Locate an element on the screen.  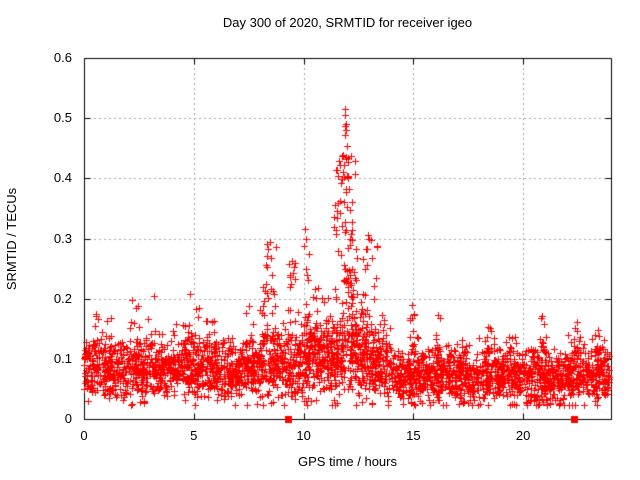
y-tick-label: 0 is located at coordinates (68, 418).